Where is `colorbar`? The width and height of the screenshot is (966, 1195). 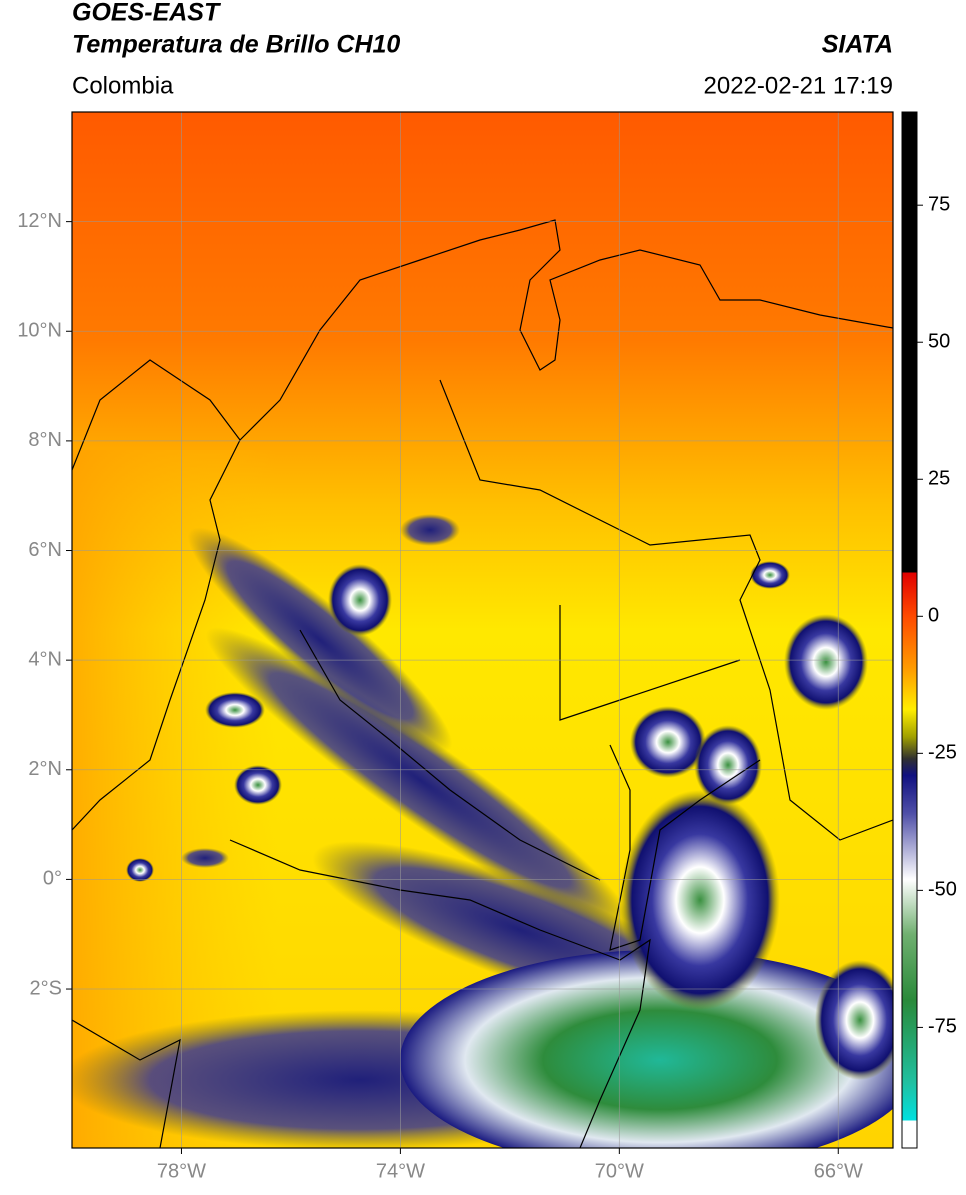 colorbar is located at coordinates (909, 630).